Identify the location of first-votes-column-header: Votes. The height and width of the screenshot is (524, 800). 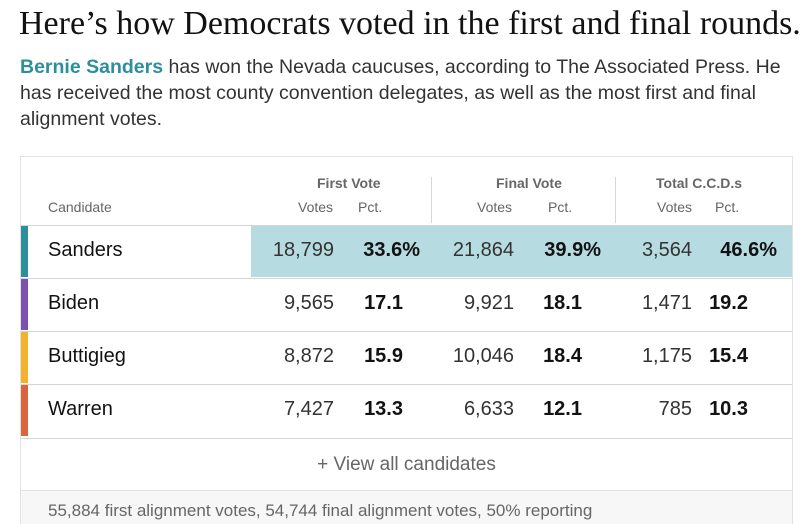
(316, 207).